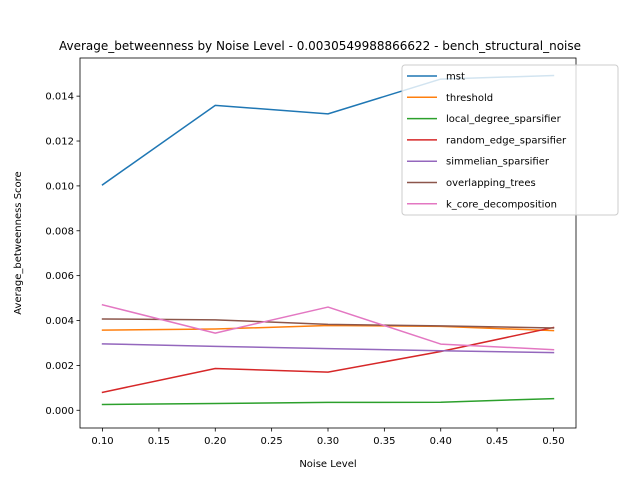  Describe the element at coordinates (328, 360) in the screenshot. I see `series-line-random_edge_sparsifier` at that location.